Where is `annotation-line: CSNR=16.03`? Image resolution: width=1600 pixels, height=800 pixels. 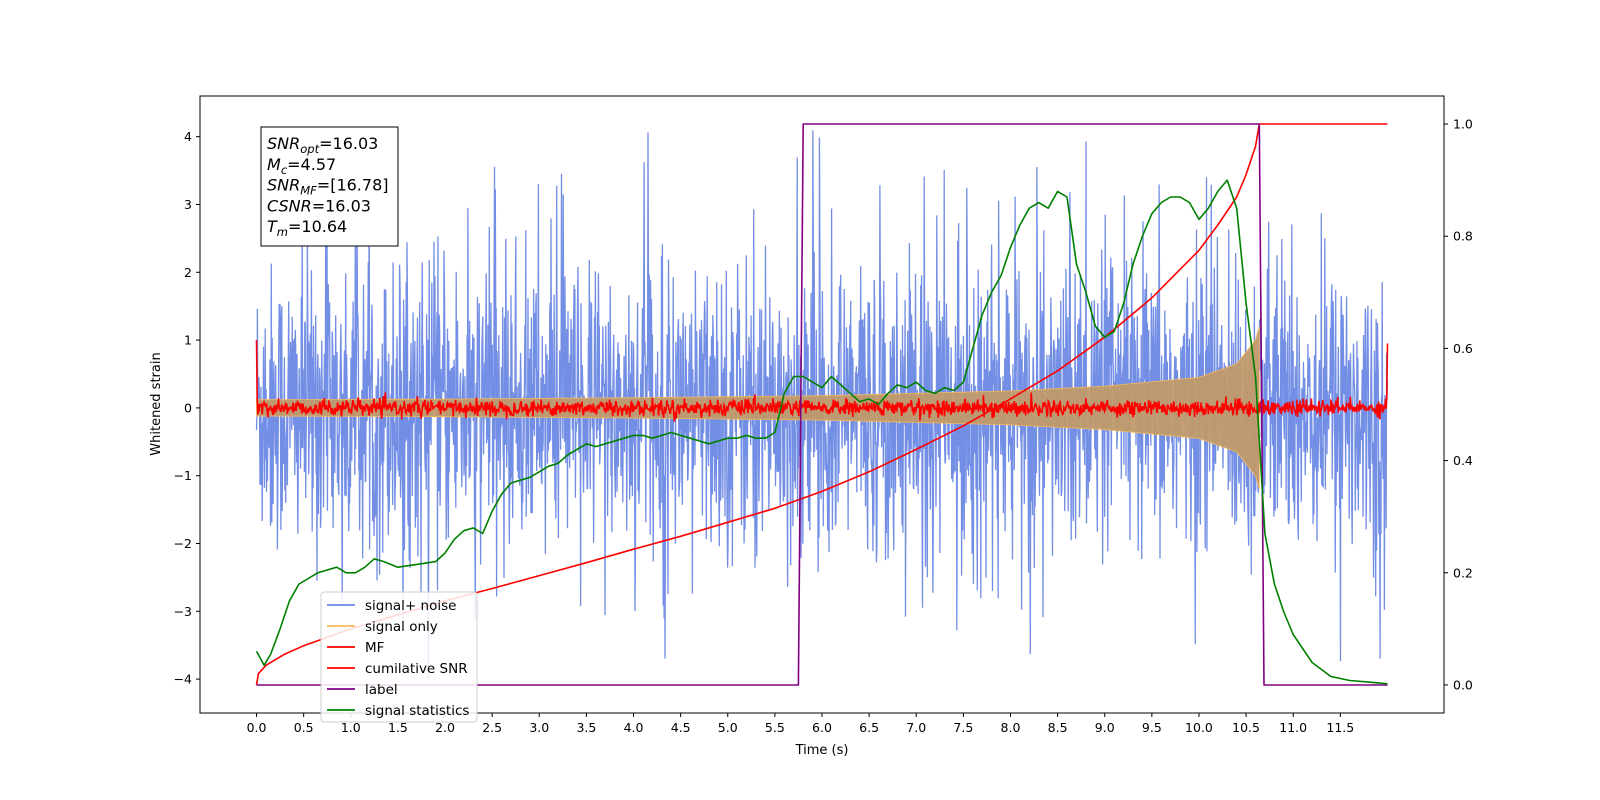
annotation-line: CSNR=16.03 is located at coordinates (319, 205).